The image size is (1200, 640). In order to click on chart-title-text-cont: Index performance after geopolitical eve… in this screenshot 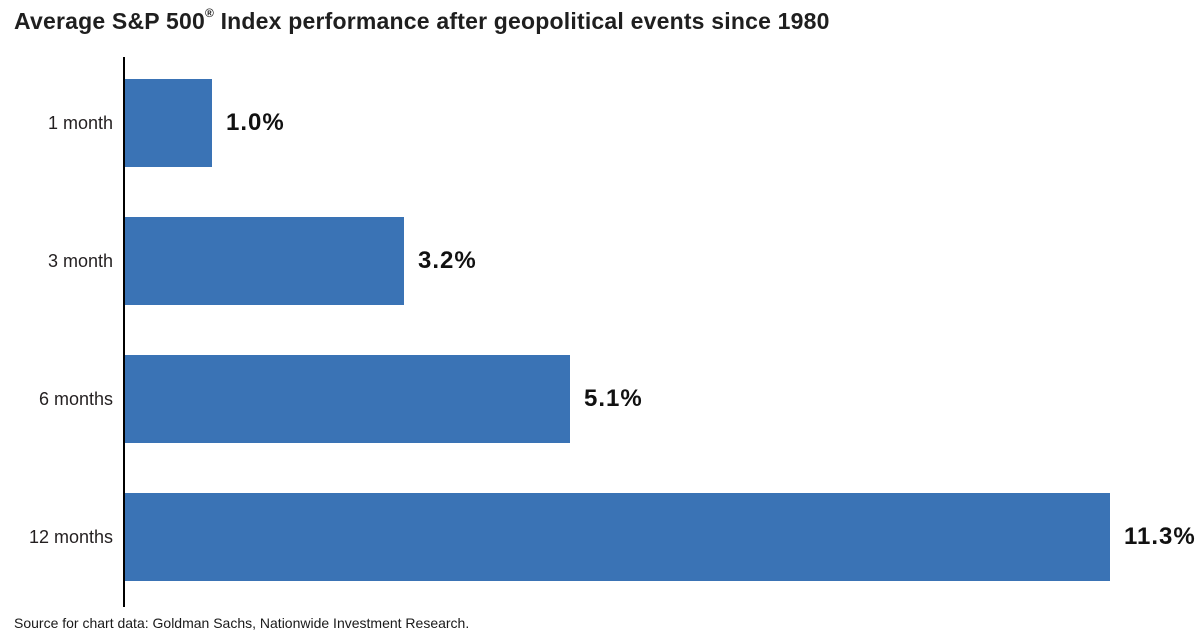, I will do `click(522, 21)`.